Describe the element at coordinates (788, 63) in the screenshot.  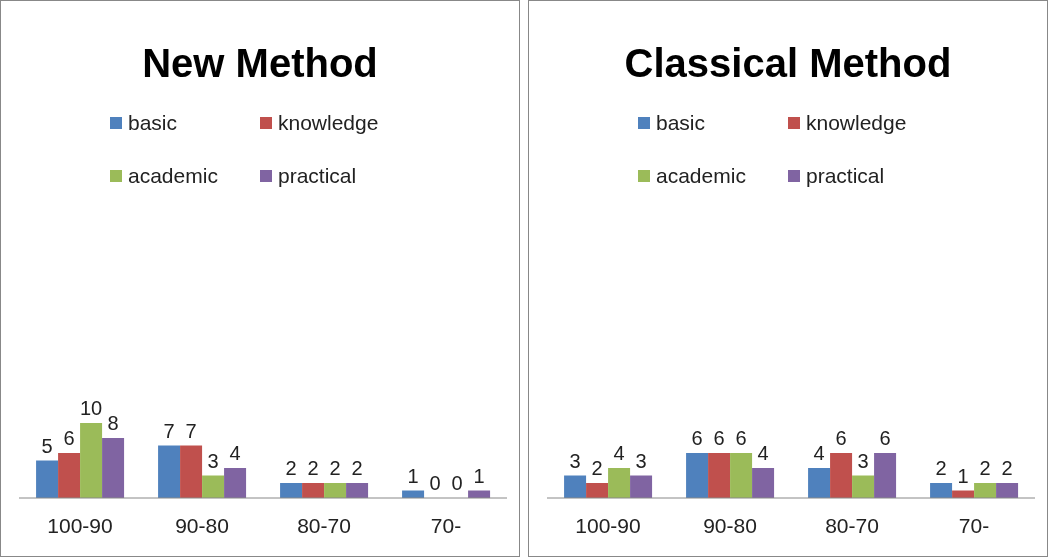
I see `chart-title: Classical Method` at that location.